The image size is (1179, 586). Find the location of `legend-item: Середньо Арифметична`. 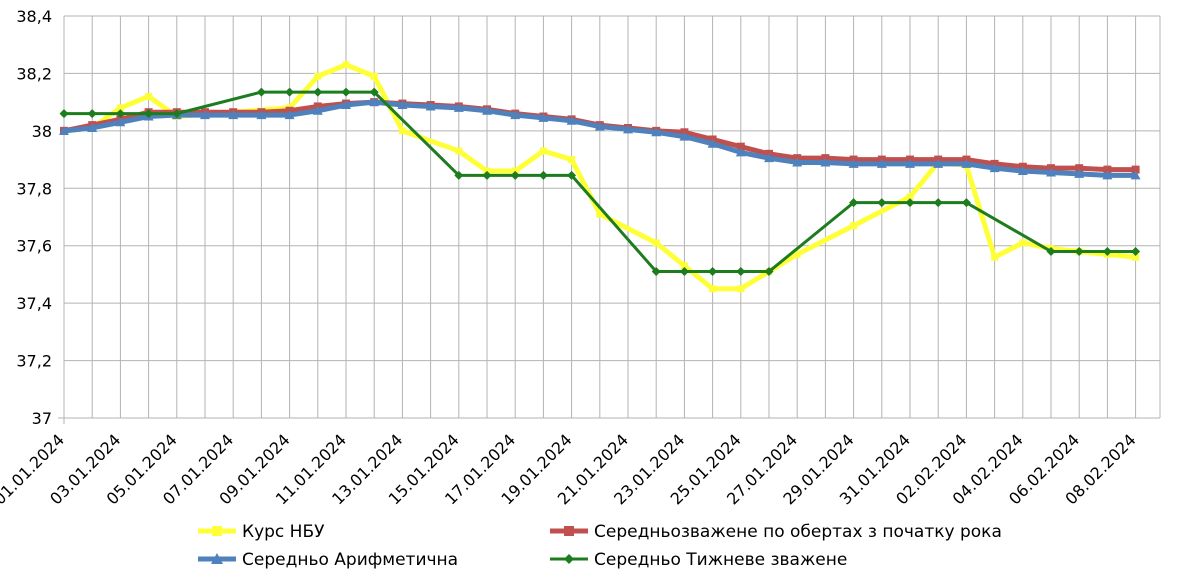

legend-item: Середньо Арифметична is located at coordinates (328, 560).